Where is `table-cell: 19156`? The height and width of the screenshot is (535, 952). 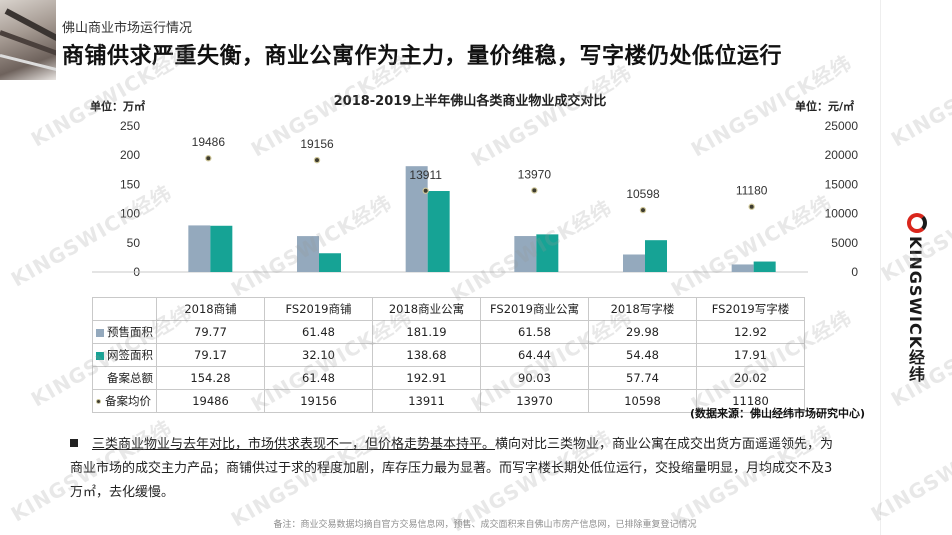 table-cell: 19156 is located at coordinates (318, 401).